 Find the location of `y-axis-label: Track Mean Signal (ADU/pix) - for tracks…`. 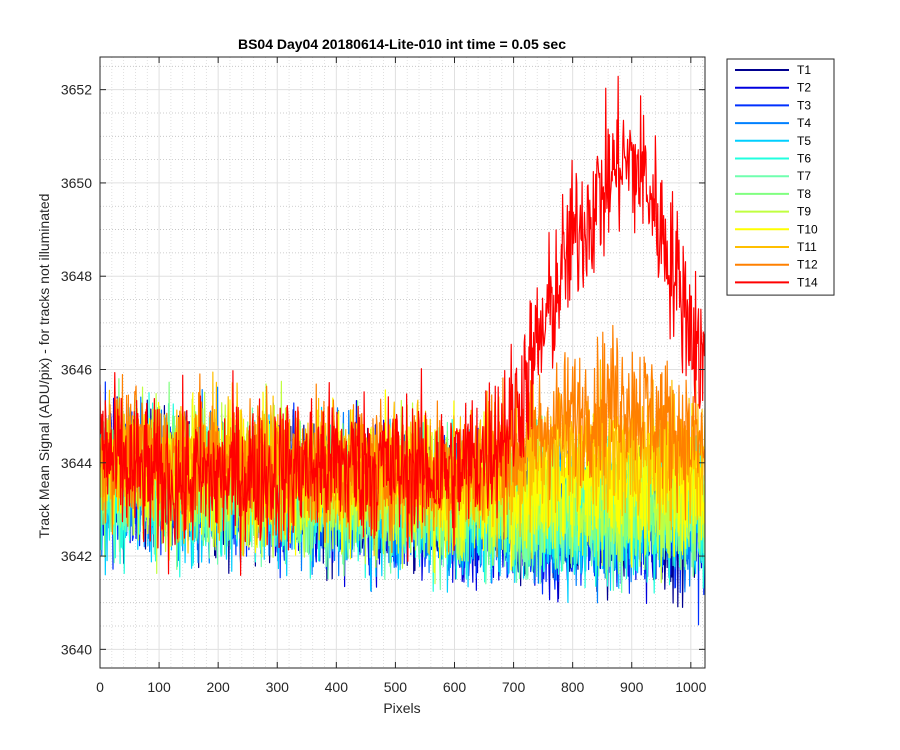

y-axis-label: Track Mean Signal (ADU/pix) - for tracks… is located at coordinates (44, 366).